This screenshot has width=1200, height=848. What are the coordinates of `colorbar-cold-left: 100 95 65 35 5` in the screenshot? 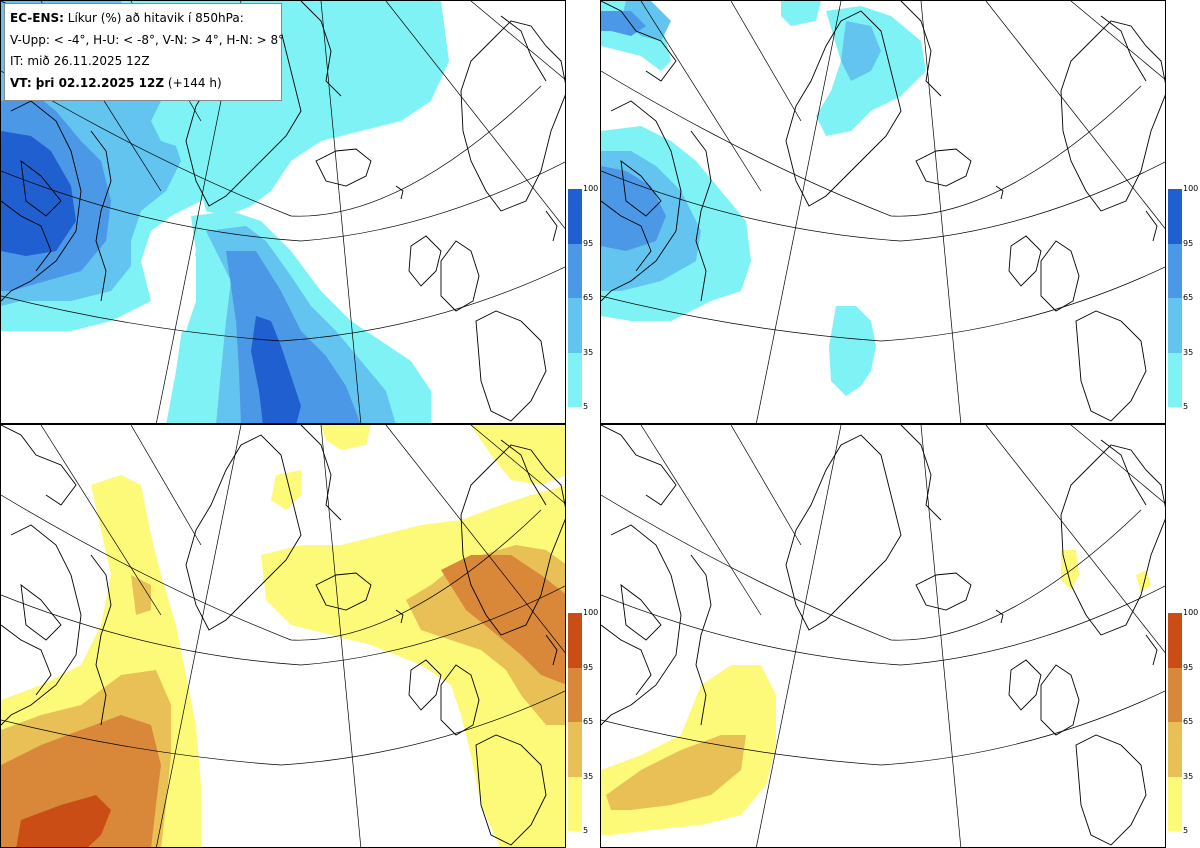 It's located at (583, 298).